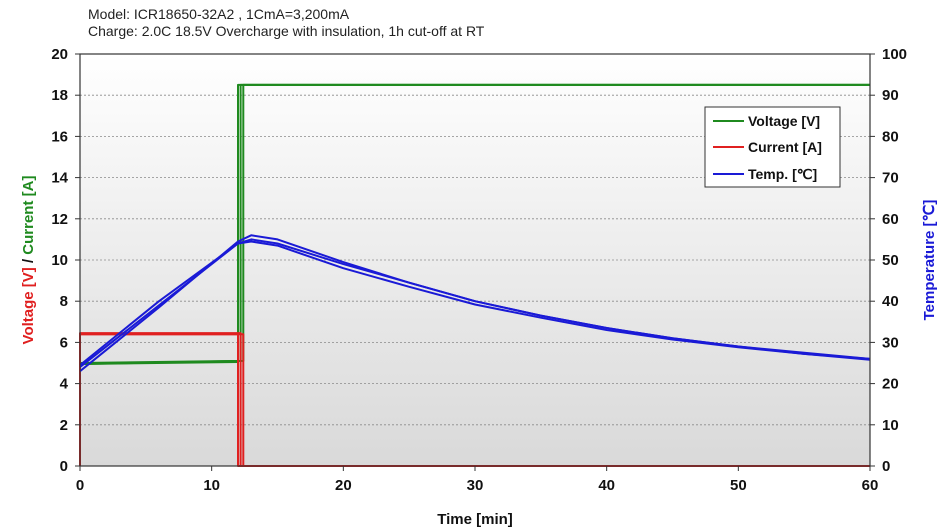 The width and height of the screenshot is (950, 532). Describe the element at coordinates (59, 54) in the screenshot. I see `y-left-tick-label: 20` at that location.